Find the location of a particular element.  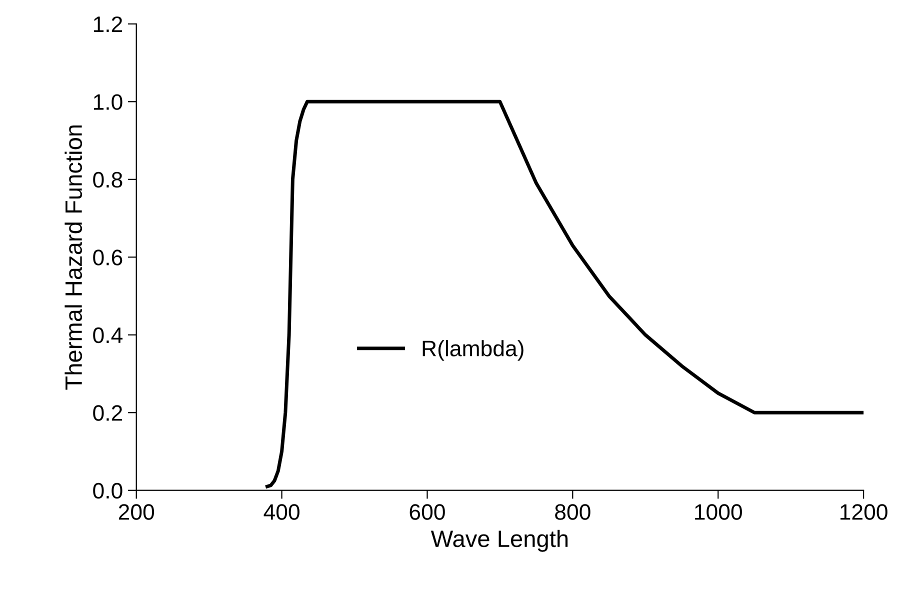

x-tick-label: 800 is located at coordinates (572, 512).